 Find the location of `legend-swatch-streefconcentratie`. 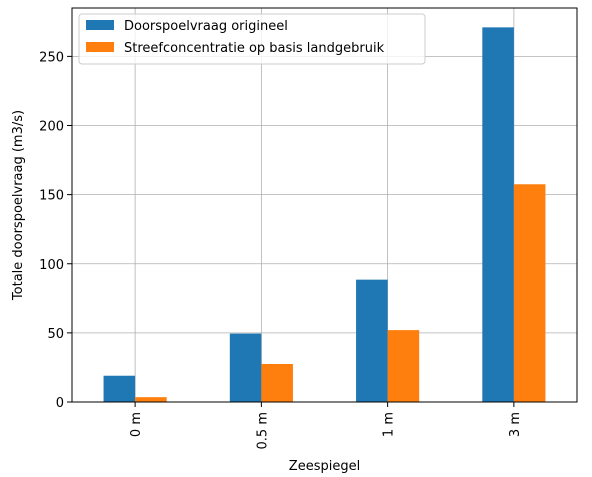

legend-swatch-streefconcentratie is located at coordinates (100, 47).